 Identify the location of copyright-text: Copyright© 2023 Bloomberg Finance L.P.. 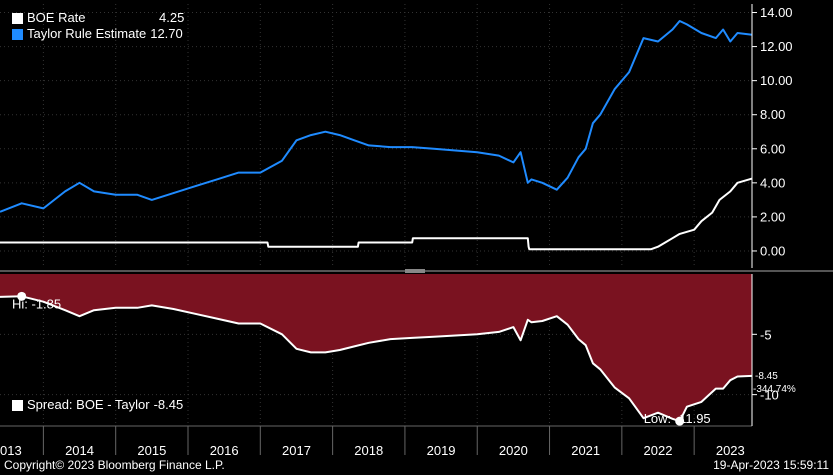
(114, 465).